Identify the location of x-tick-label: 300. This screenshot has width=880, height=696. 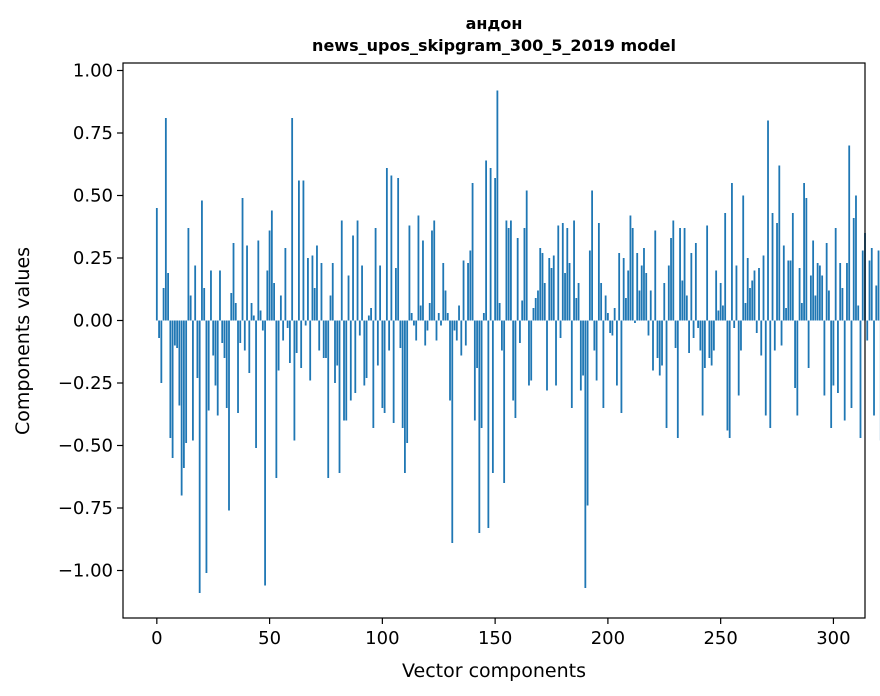
(833, 638).